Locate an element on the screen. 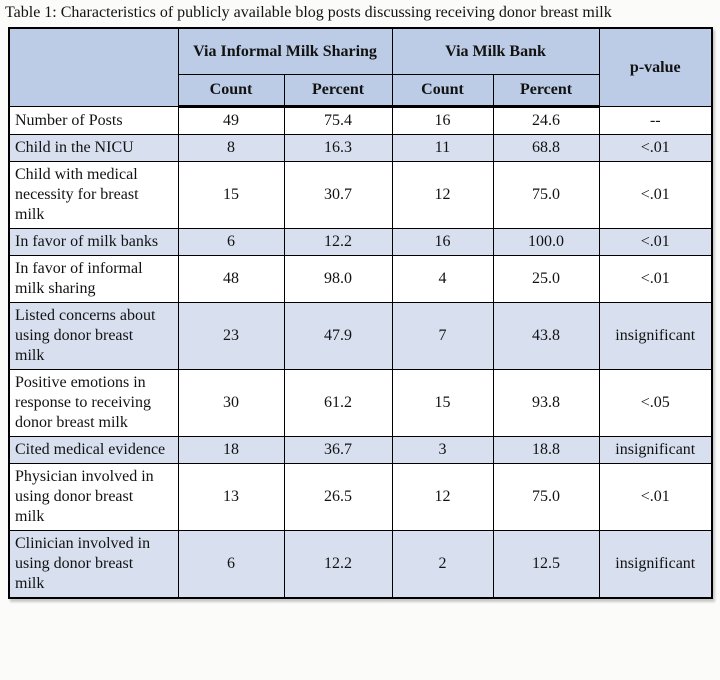  bank-count-cell: 3 is located at coordinates (442, 450).